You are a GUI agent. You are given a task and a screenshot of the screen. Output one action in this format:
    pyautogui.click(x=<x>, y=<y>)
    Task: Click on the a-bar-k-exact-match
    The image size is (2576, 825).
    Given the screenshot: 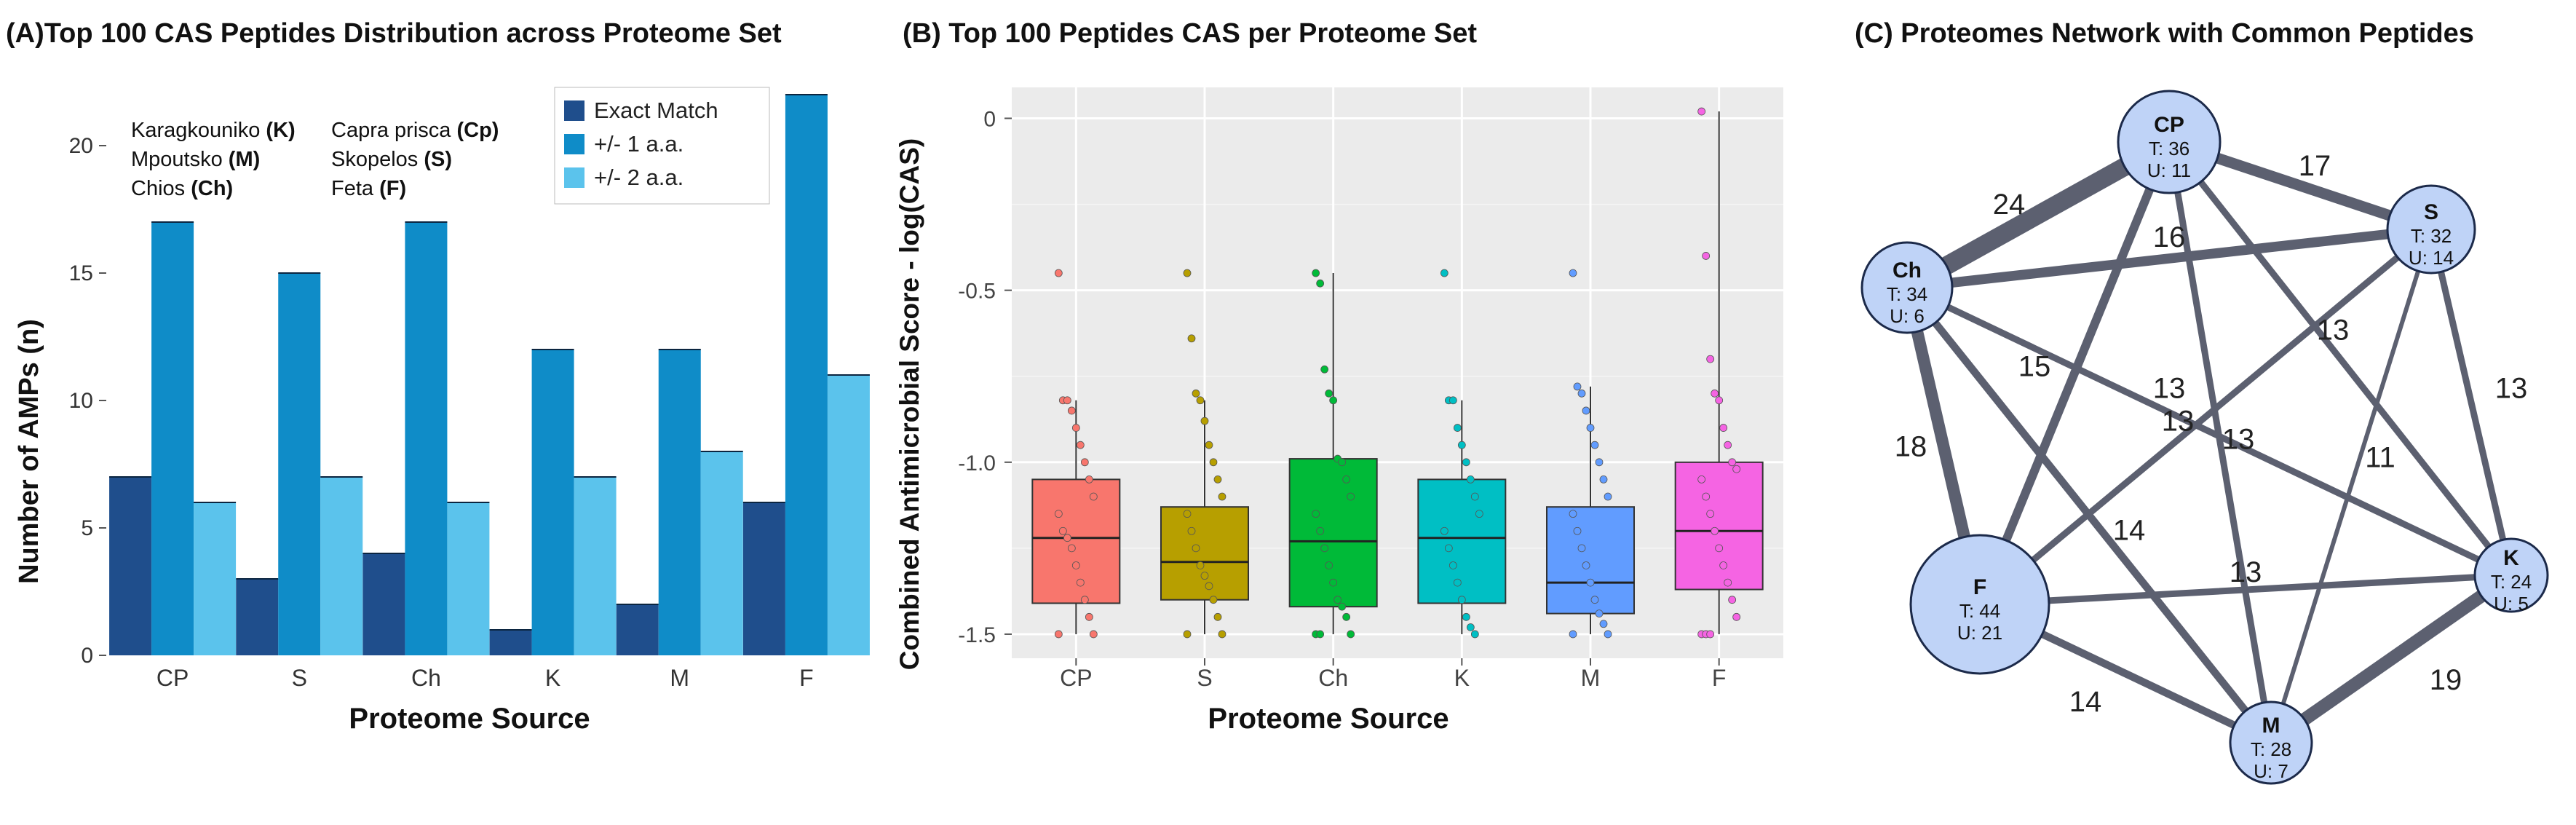 What is the action you would take?
    pyautogui.click(x=510, y=642)
    